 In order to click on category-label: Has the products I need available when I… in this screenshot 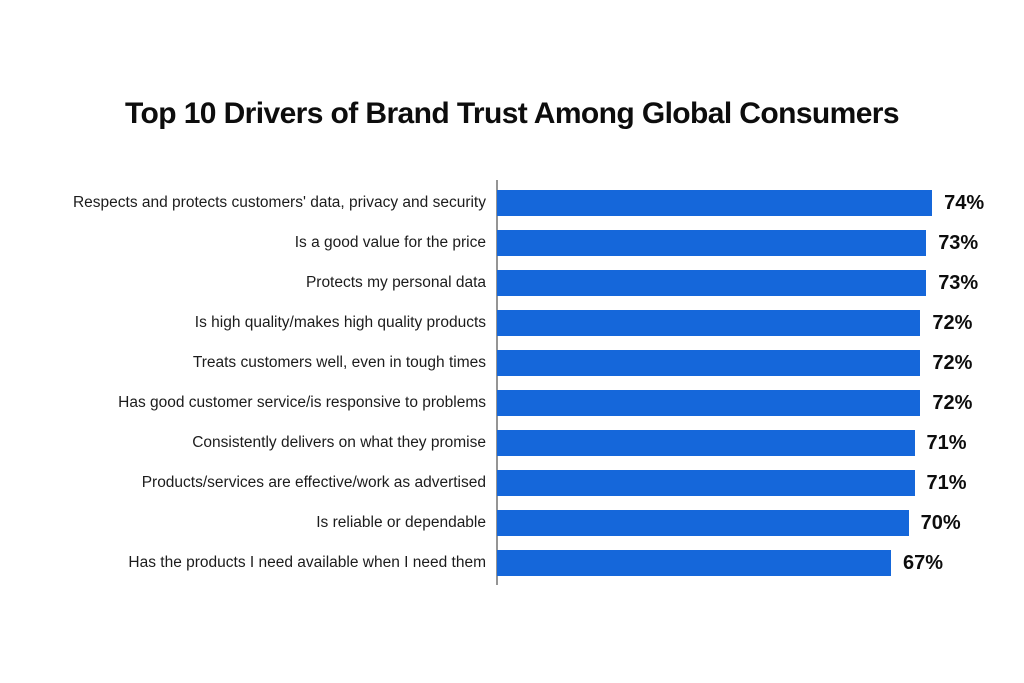, I will do `click(307, 562)`.